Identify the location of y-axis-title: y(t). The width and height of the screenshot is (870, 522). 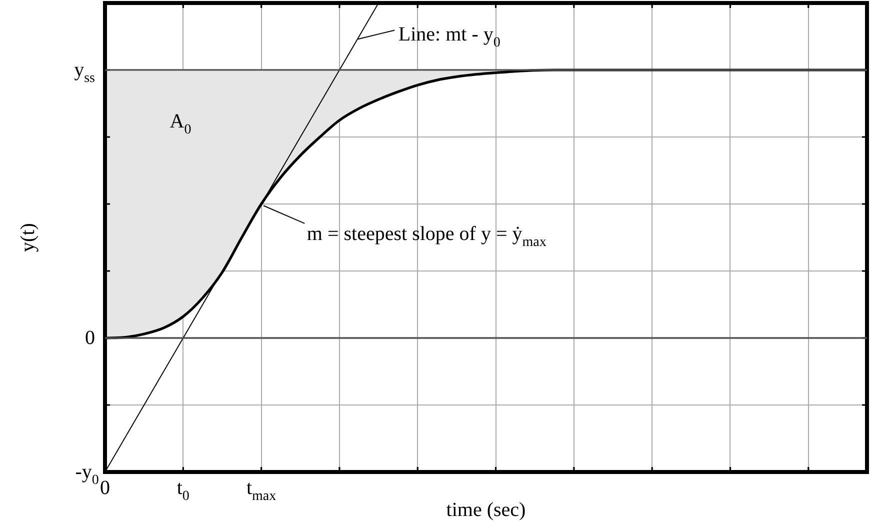
(28, 237).